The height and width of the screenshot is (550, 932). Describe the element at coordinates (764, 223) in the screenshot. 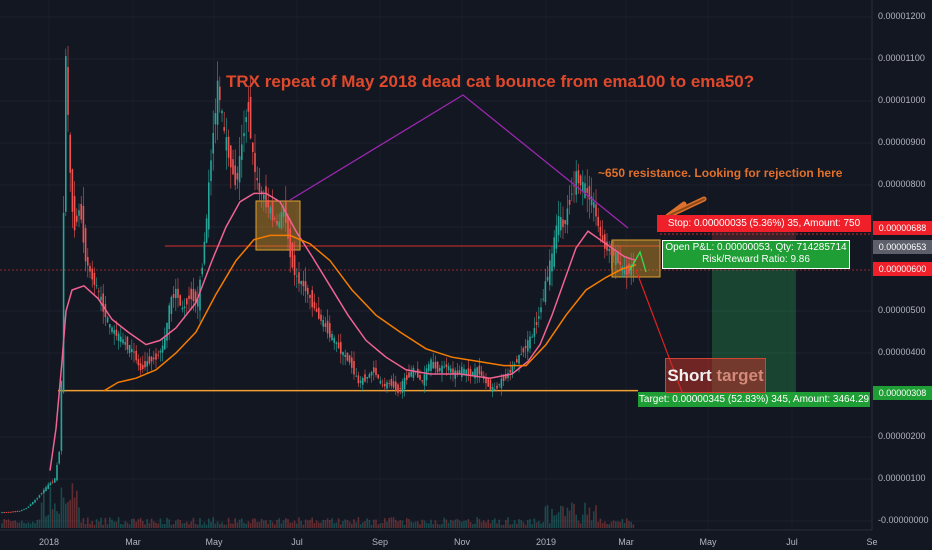

I see `stop-label: Stop: 0.00000035 (5.36%) 35, Amount: 750` at that location.